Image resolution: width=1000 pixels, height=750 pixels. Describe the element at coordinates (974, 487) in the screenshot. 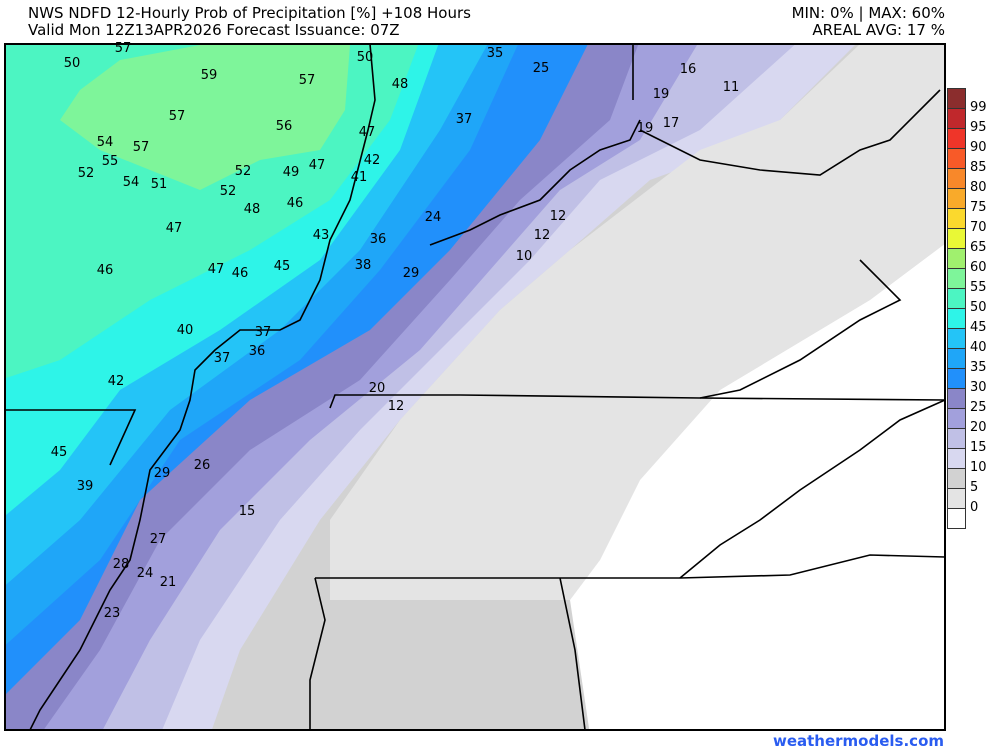

I see `legend-label: 5` at that location.